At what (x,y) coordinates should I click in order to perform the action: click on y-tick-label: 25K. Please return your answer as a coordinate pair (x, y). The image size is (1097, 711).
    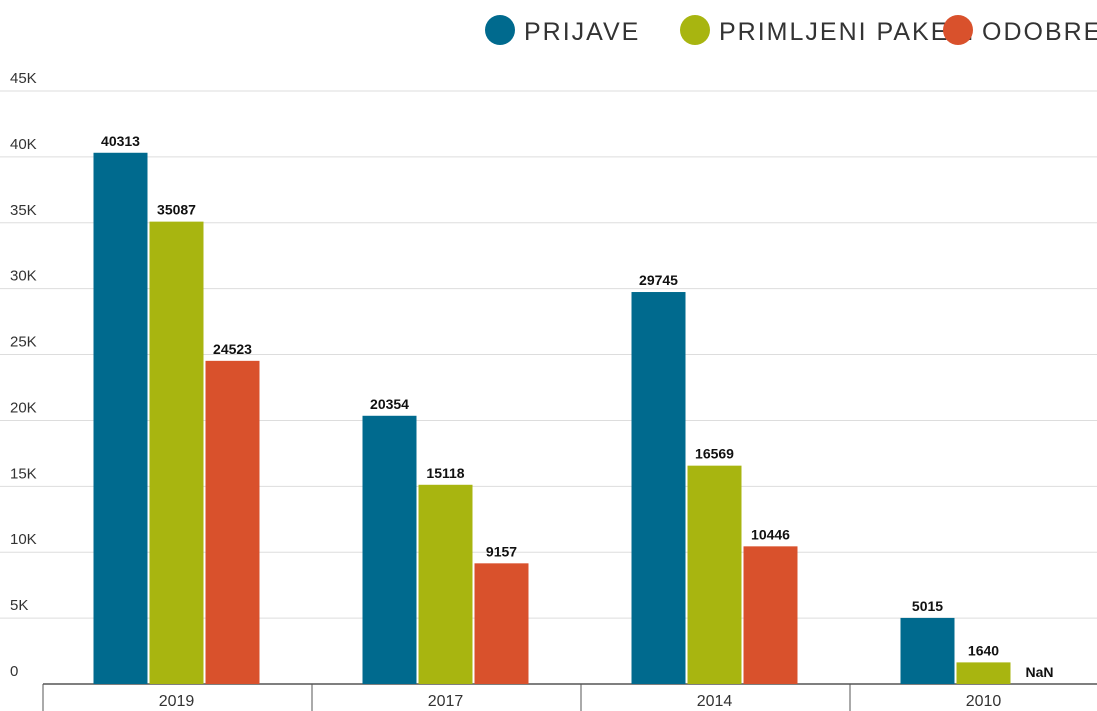
    Looking at the image, I should click on (23, 342).